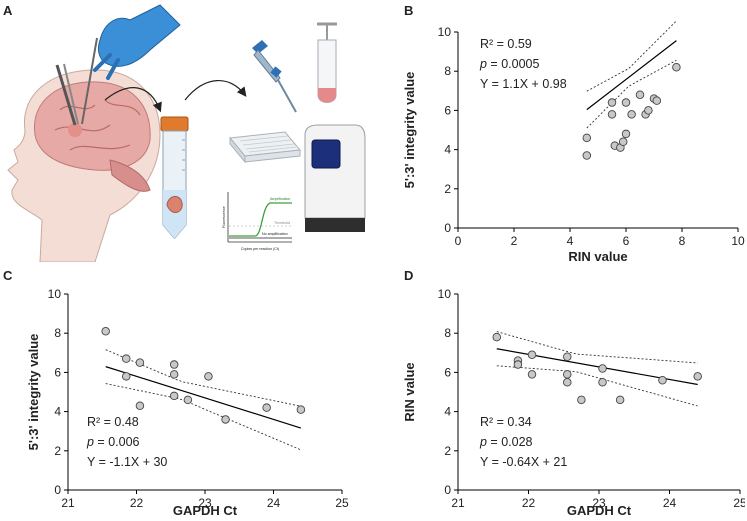 Image resolution: width=747 pixels, height=521 pixels. What do you see at coordinates (513, 64) in the screenshot?
I see `p-value: = 0.0005` at bounding box center [513, 64].